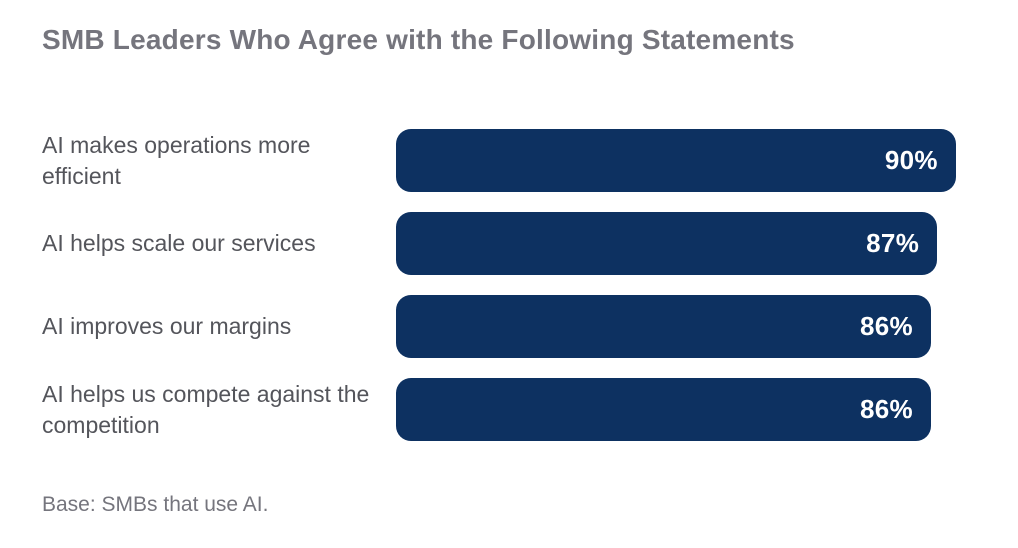 The height and width of the screenshot is (548, 1018). I want to click on bar-track: 90%, so click(707, 160).